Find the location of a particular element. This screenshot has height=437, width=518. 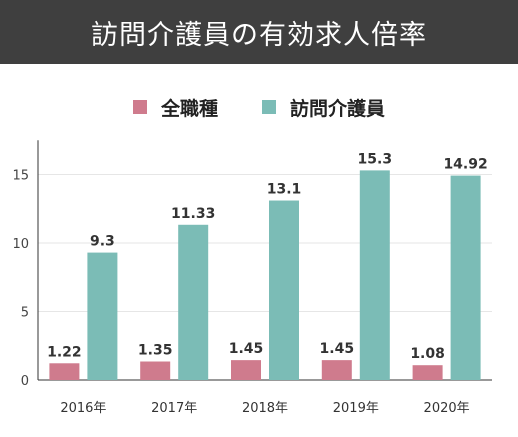

data-label: 13.1 is located at coordinates (284, 190).